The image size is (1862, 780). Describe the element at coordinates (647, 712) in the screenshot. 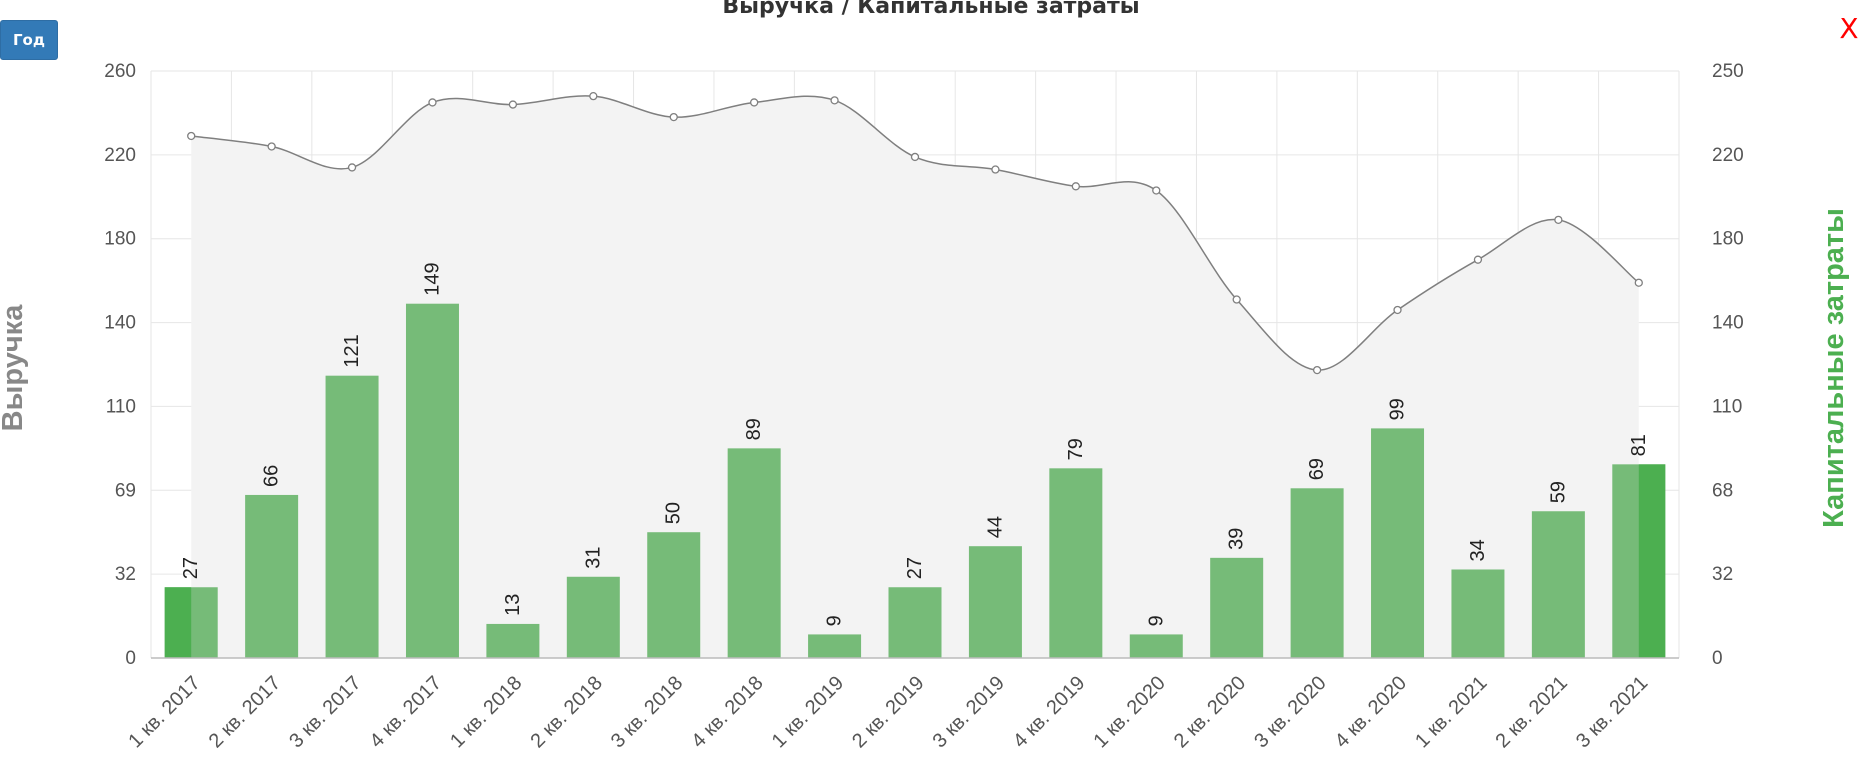

I see `x-axis-tick-label: 3 кв. 2018` at that location.